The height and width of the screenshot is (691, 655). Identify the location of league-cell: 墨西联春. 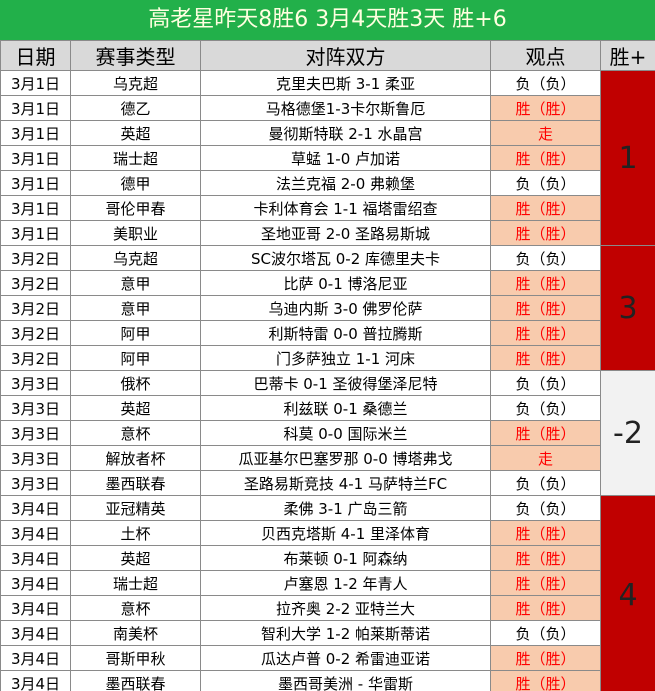
(135, 680).